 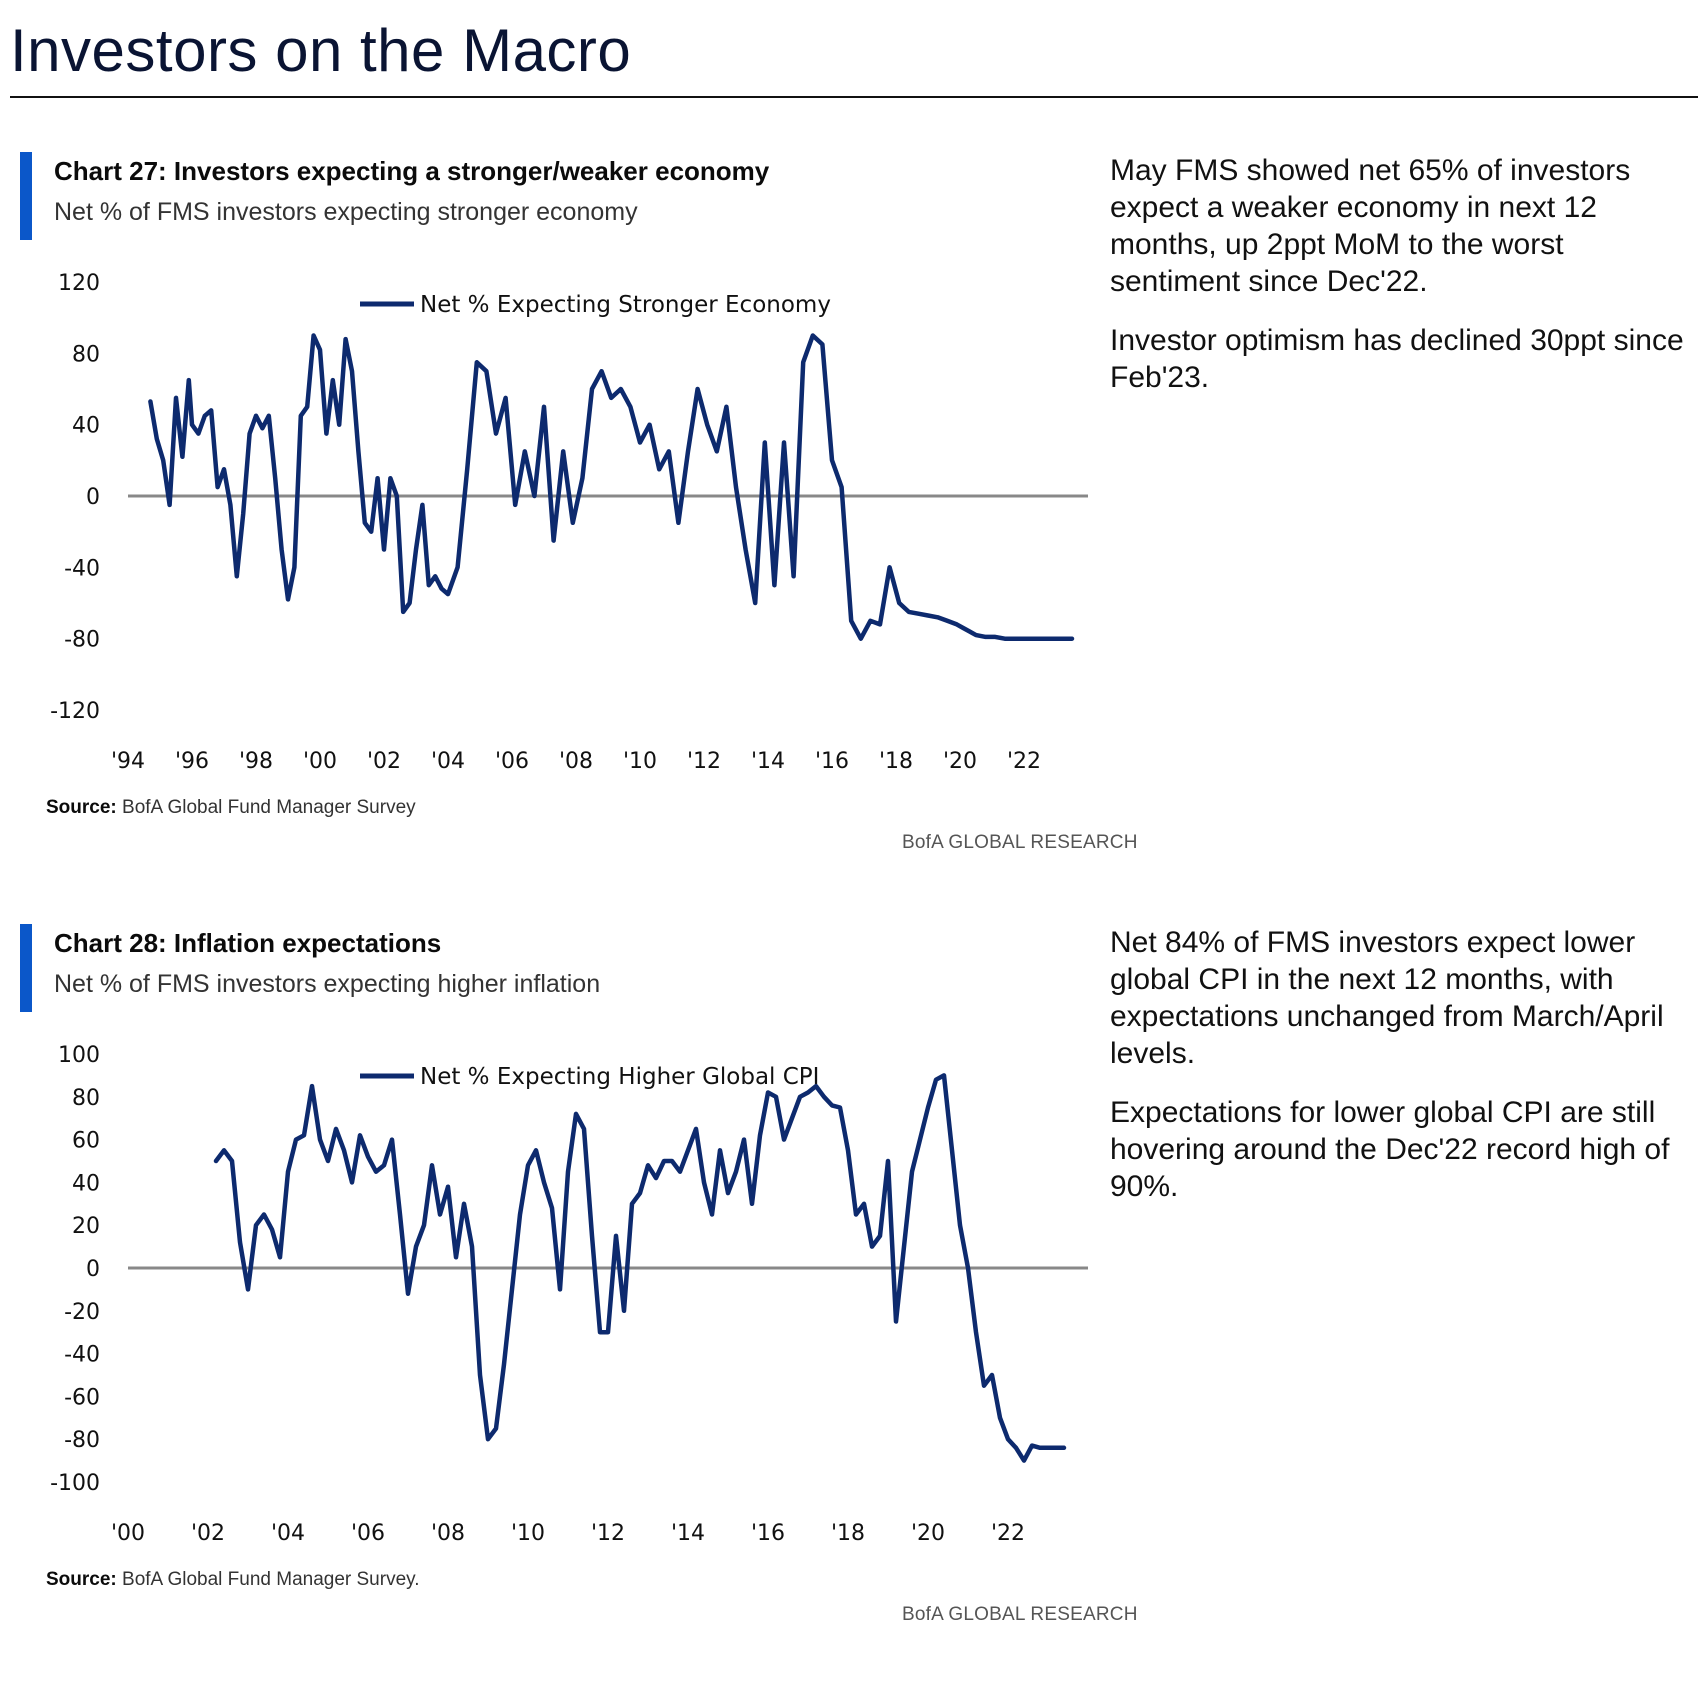 I want to click on legend-label: Net % Expecting Higher Global CPI, so click(x=619, y=1077).